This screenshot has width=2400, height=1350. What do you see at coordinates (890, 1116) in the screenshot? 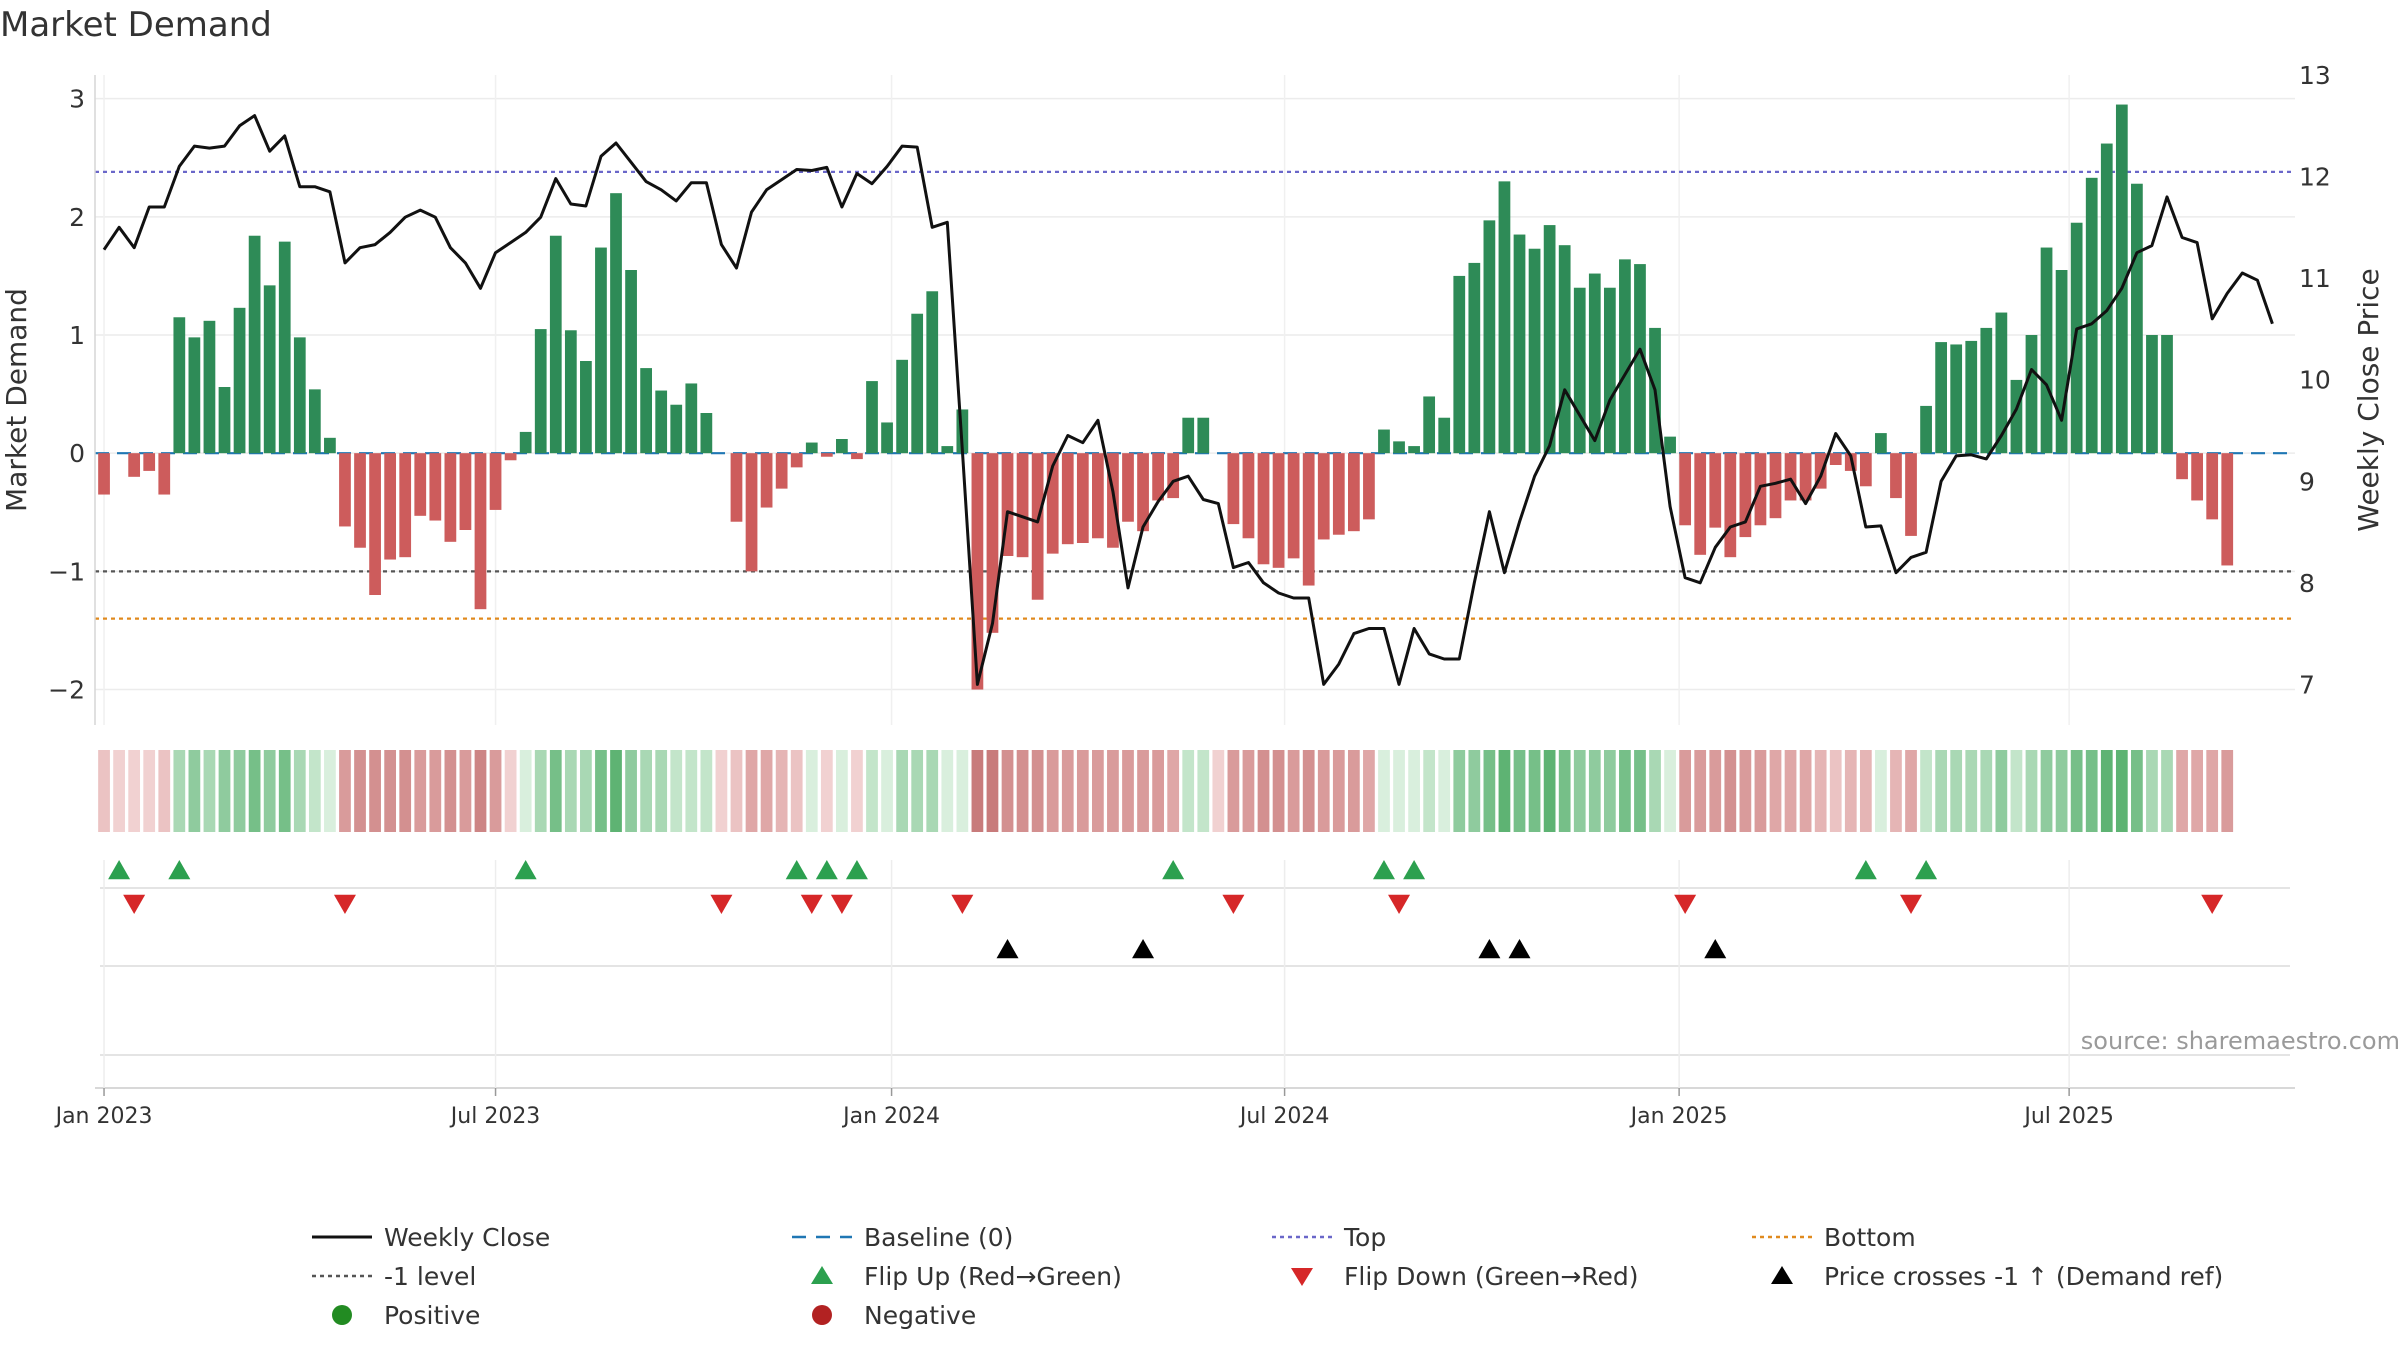
I see `x-tick-label: Jan 2024` at bounding box center [890, 1116].